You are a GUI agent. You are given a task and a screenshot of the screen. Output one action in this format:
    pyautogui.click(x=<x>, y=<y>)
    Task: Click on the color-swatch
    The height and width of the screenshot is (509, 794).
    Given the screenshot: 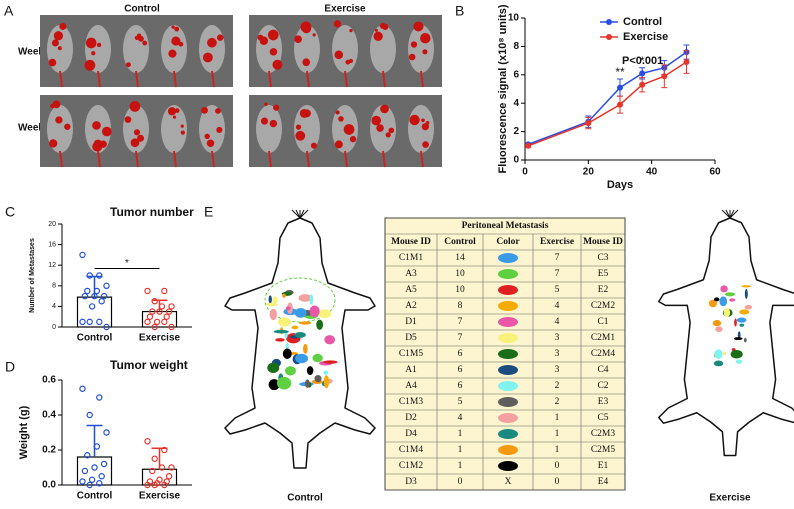 What is the action you would take?
    pyautogui.click(x=508, y=354)
    